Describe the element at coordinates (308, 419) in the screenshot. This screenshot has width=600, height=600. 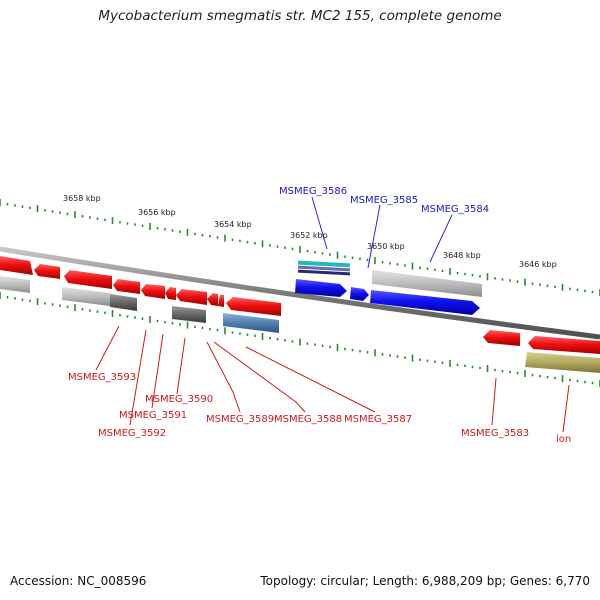
I see `label-msmeg-3588: MSMEG_3588` at that location.